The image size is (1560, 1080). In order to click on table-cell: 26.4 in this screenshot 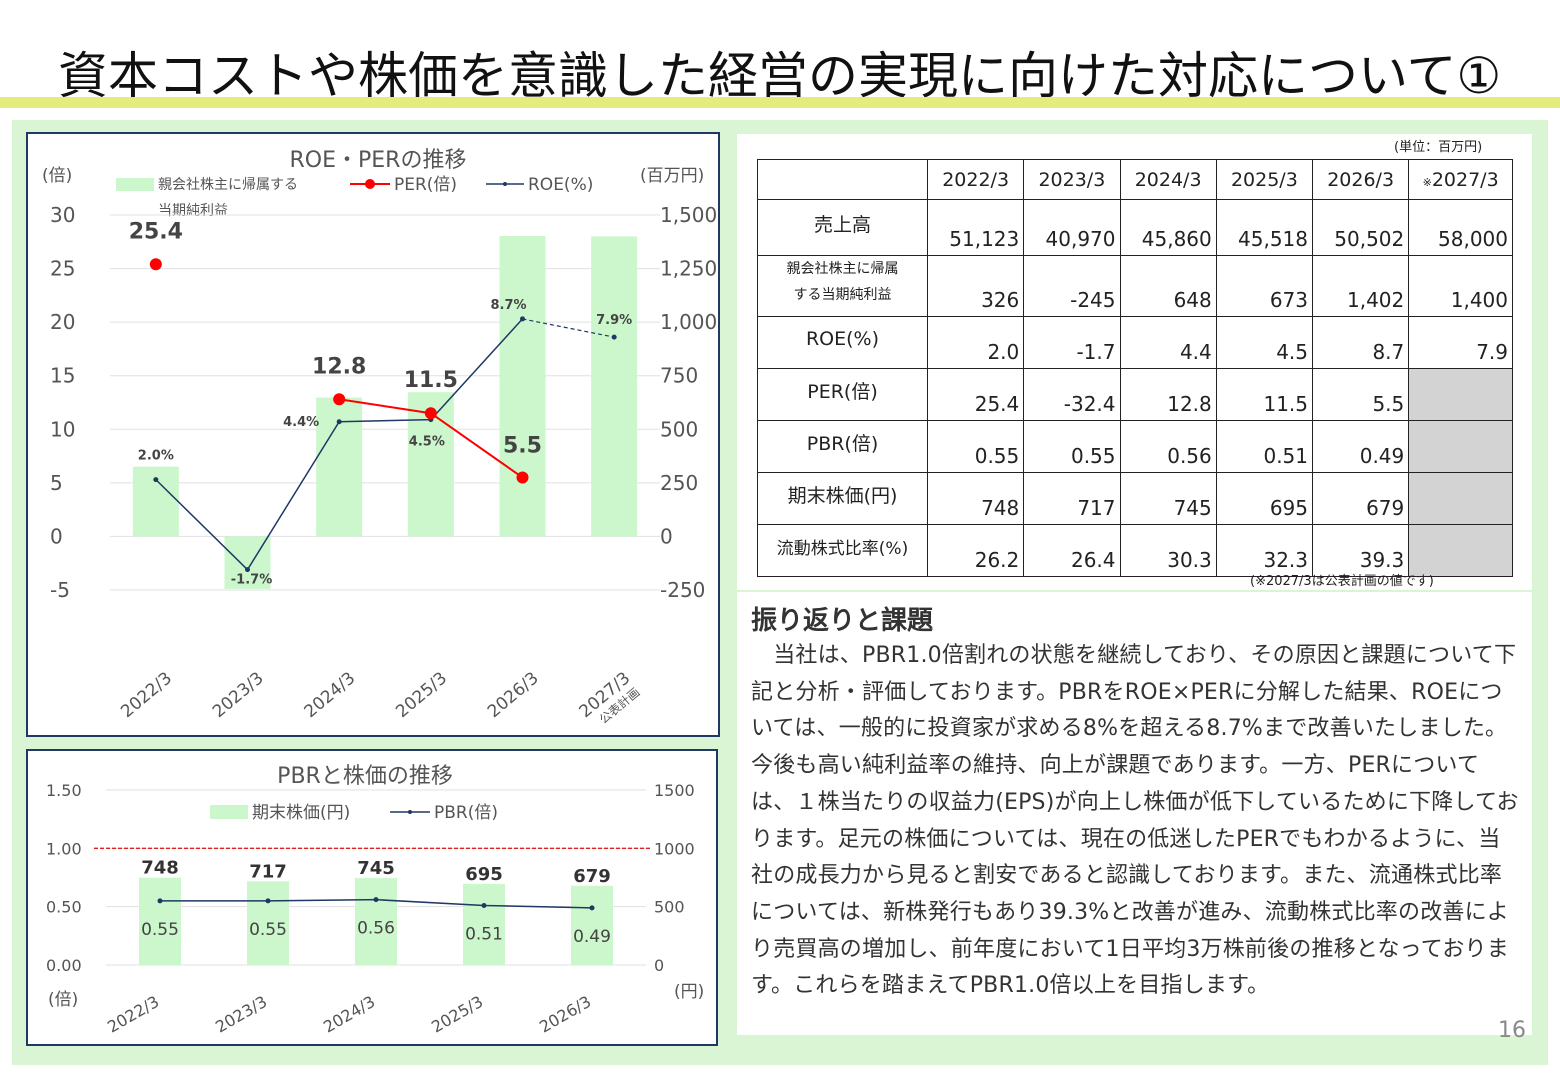, I will do `click(1072, 550)`.